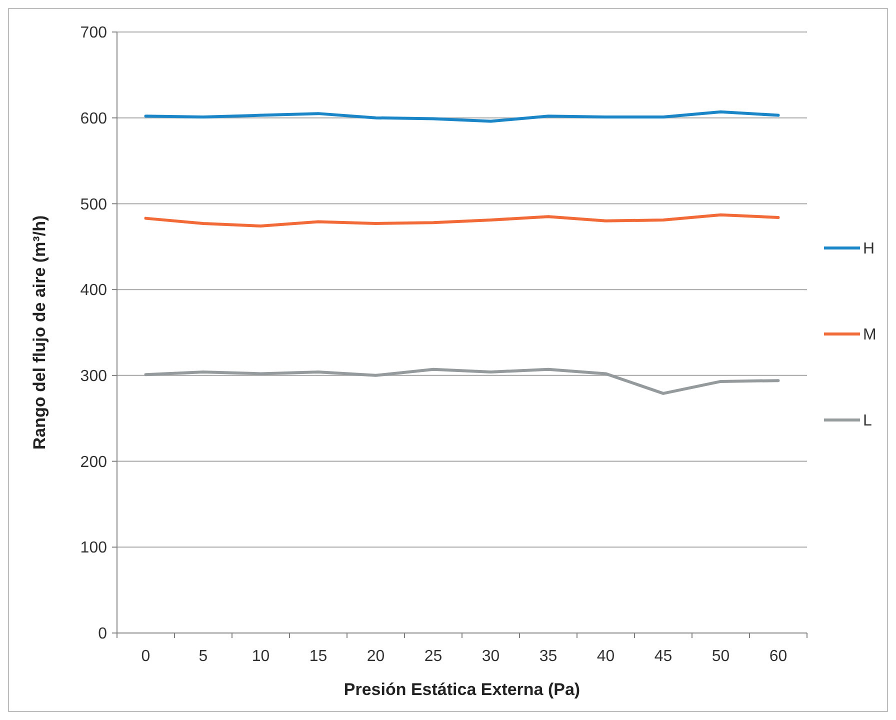  I want to click on x-tick-label: 20, so click(375, 656).